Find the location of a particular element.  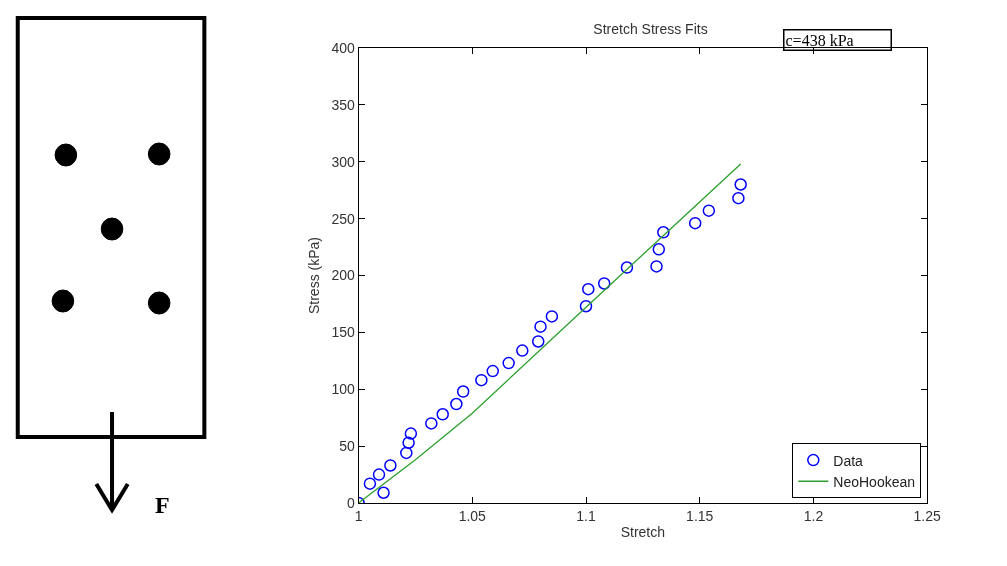

y-tick-label: 0 is located at coordinates (350, 502).